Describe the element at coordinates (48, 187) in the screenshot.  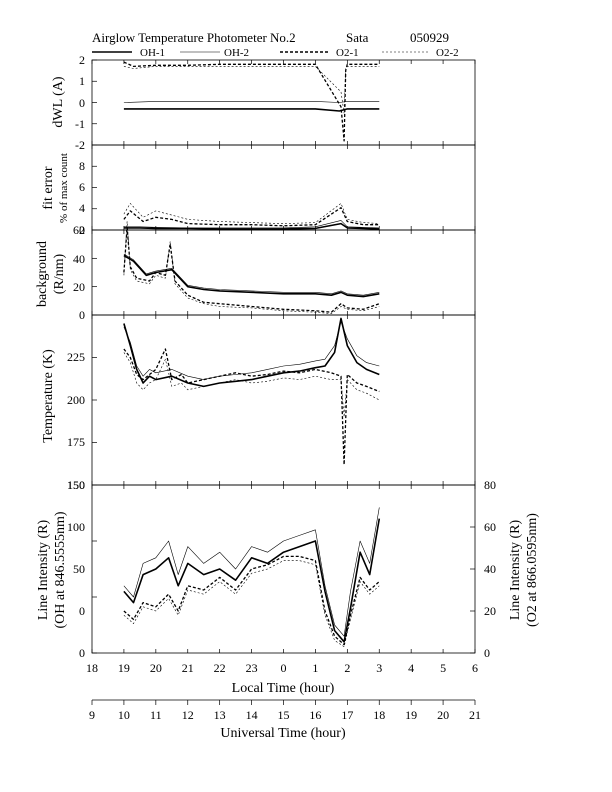
I see `y-axis-label-fit-error: fit error` at that location.